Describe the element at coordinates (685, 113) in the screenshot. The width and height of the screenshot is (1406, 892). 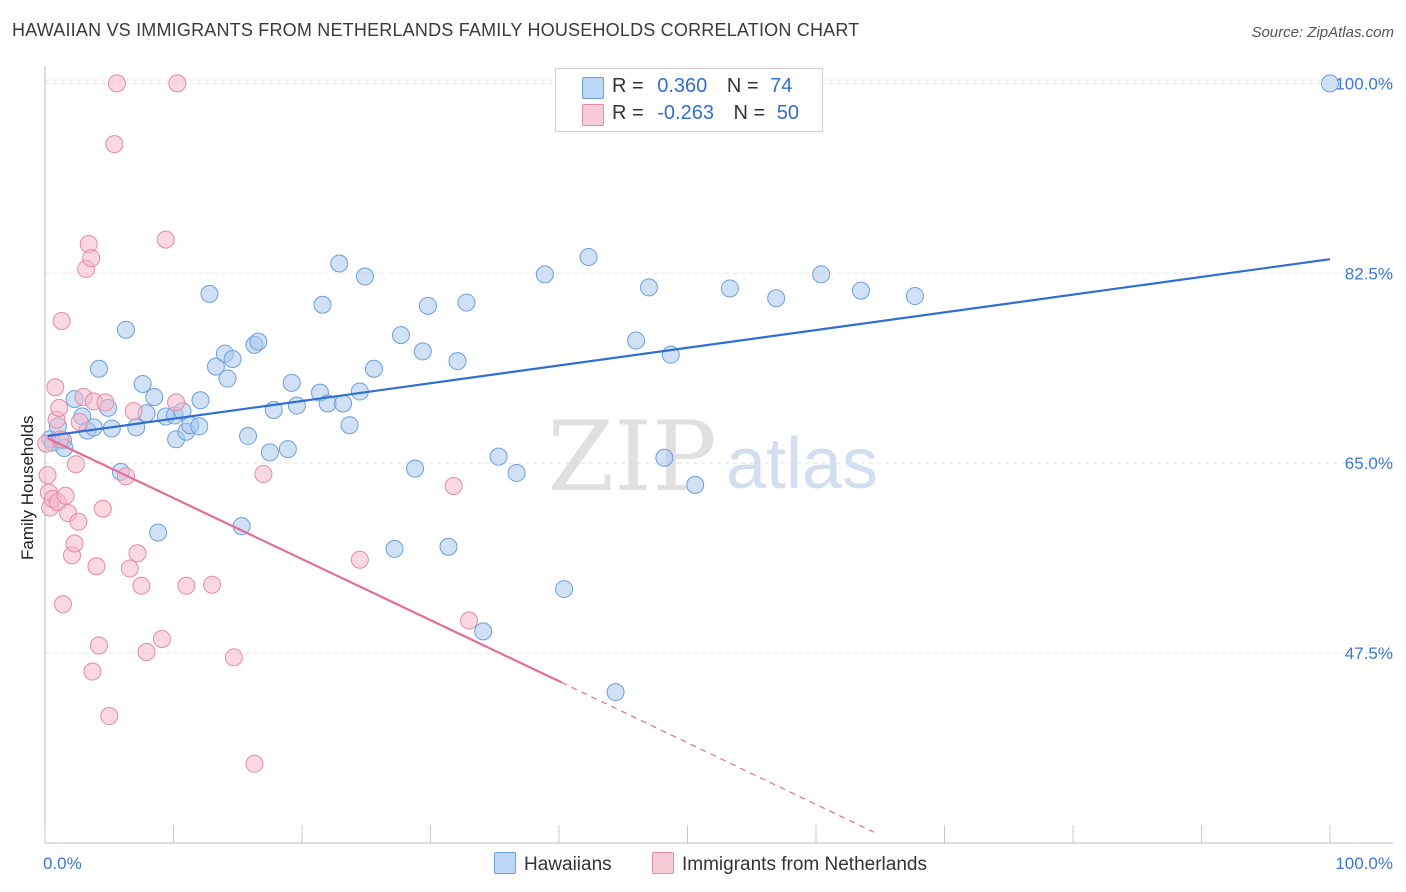
I see `legend-r-value: -0.263` at that location.